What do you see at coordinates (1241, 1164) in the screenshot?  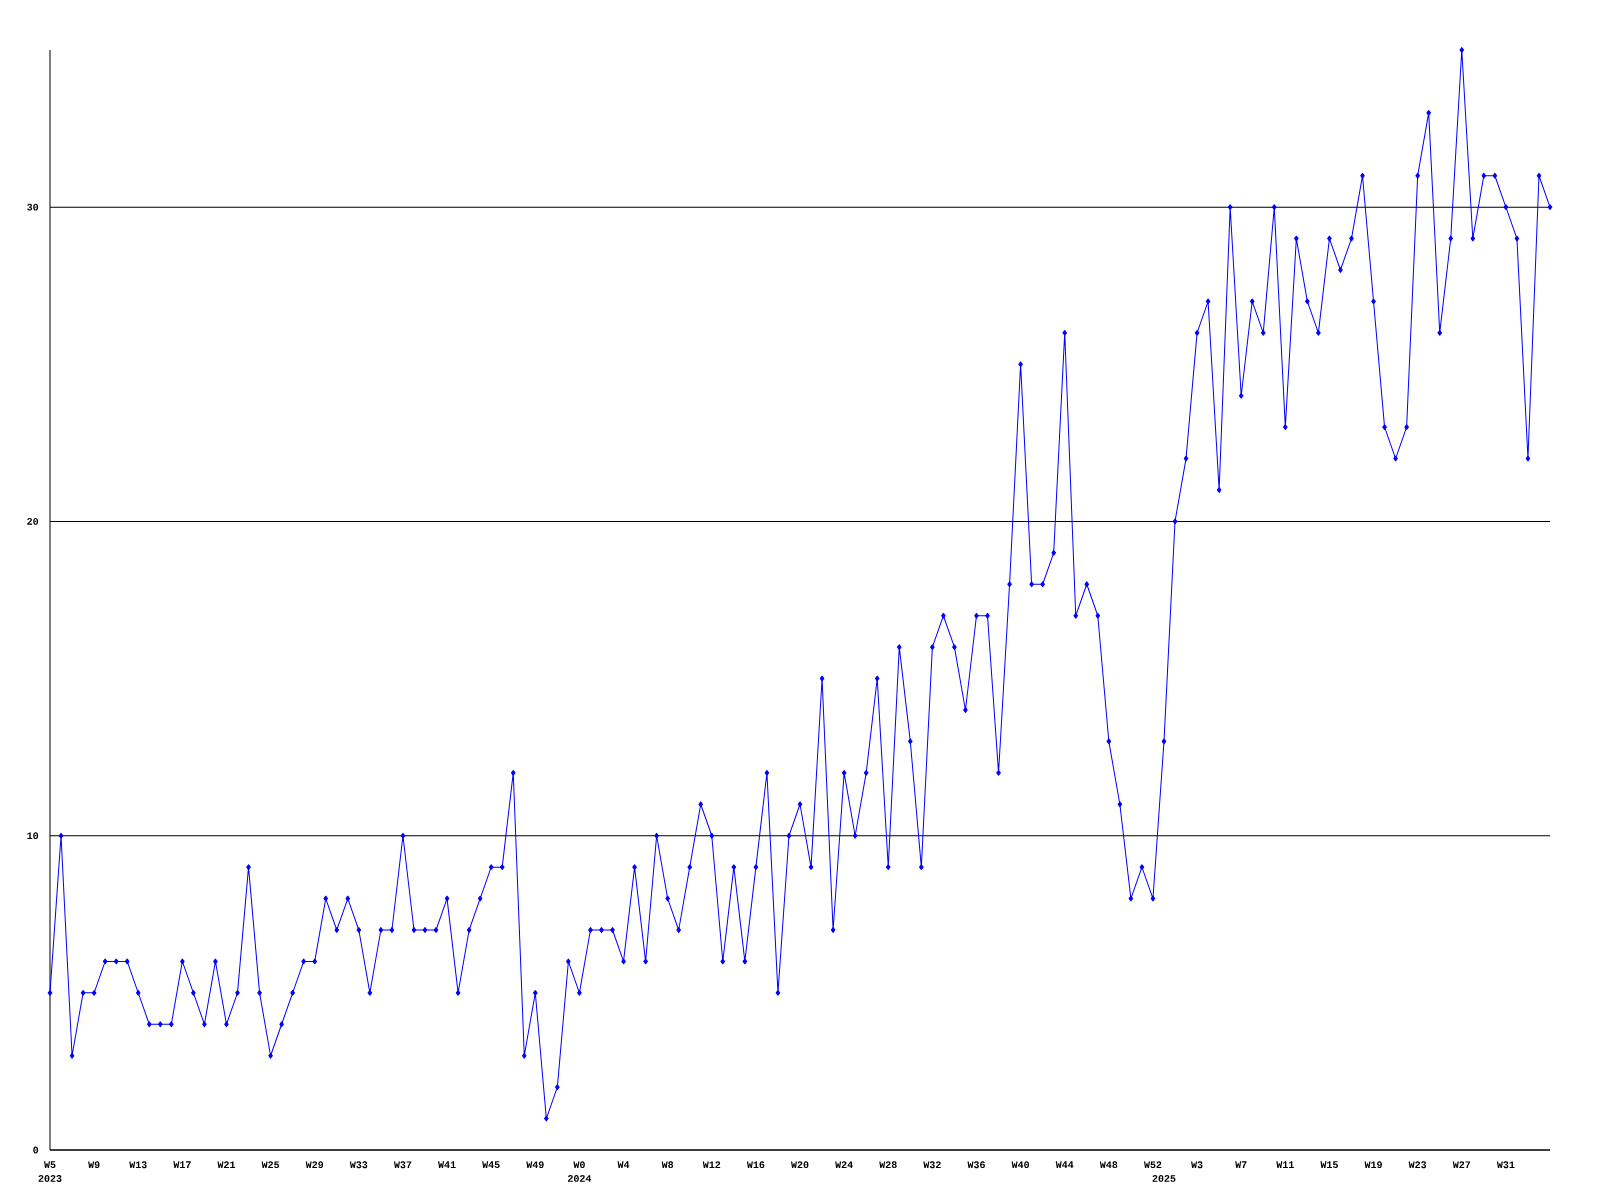 I see `x-tick-label: W7` at bounding box center [1241, 1164].